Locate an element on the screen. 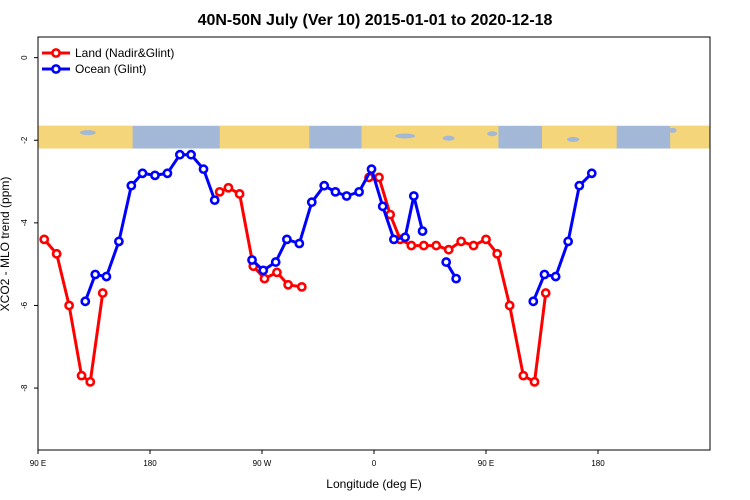  y-tick-label: 0 is located at coordinates (24, 57).